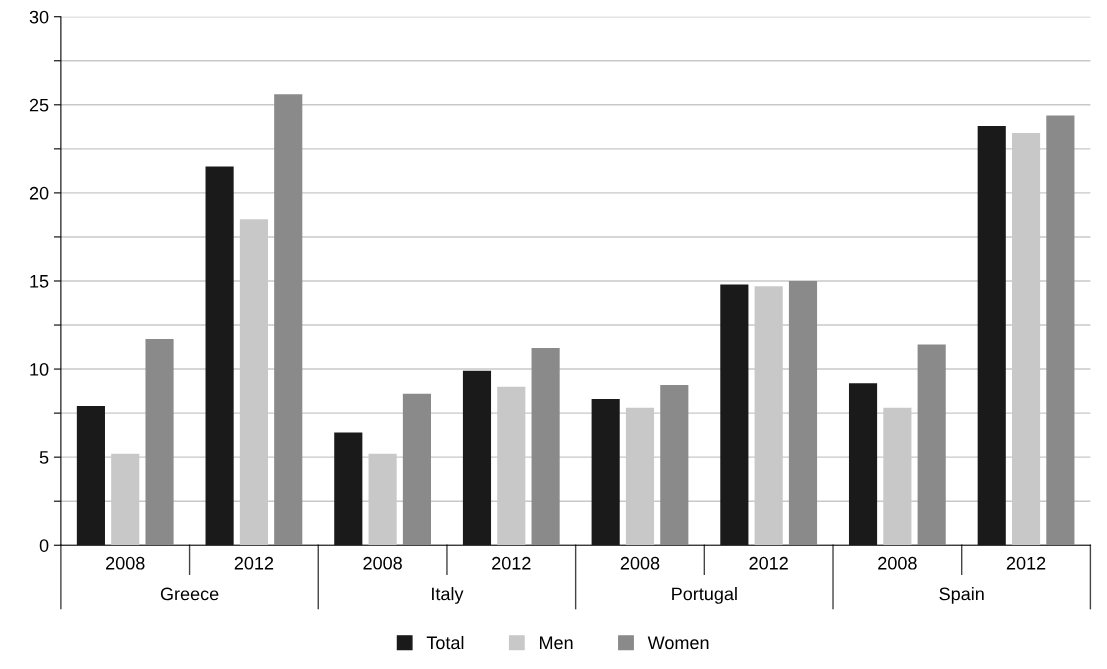 Image resolution: width=1107 pixels, height=669 pixels. I want to click on legend-label: Total, so click(445, 642).